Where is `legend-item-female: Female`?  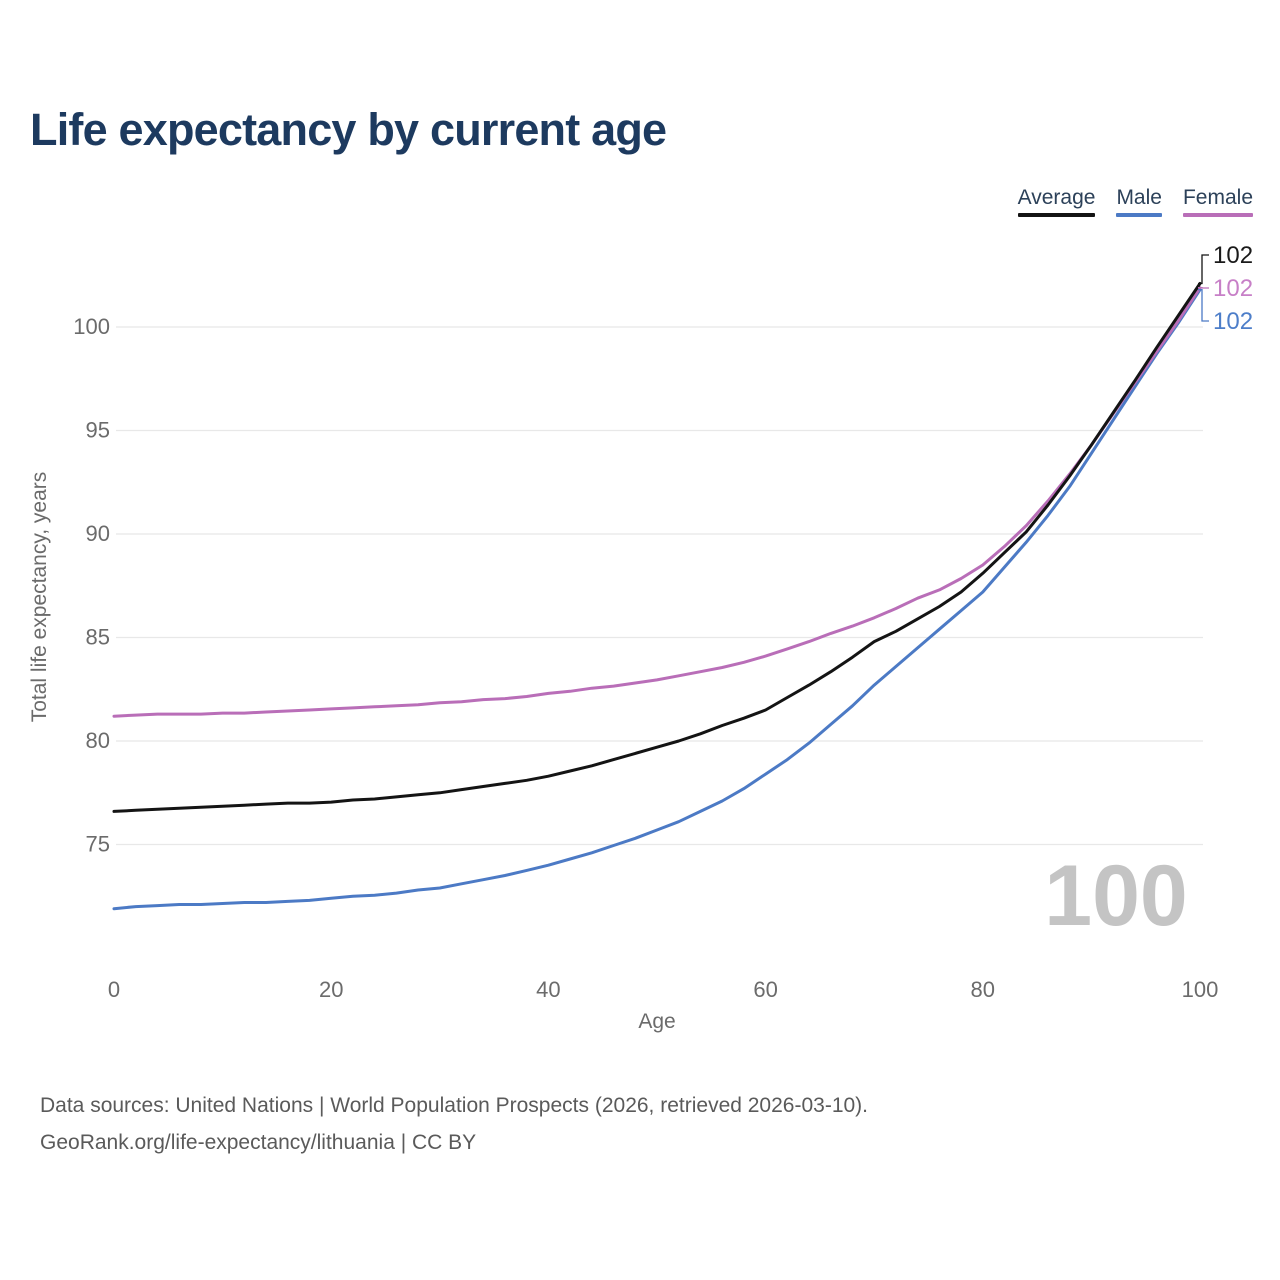 legend-item-female: Female is located at coordinates (1217, 201).